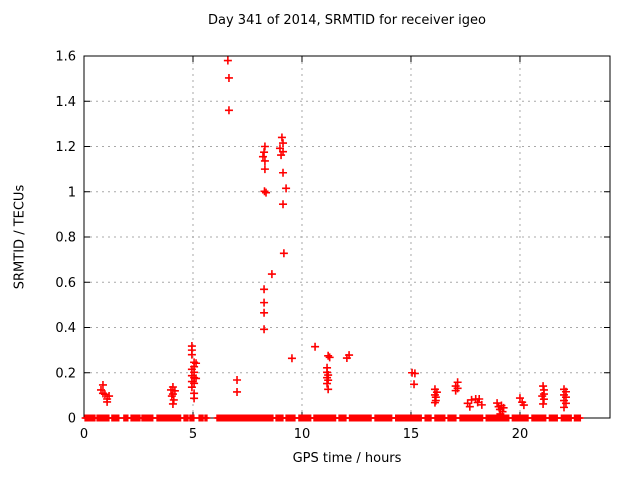  What do you see at coordinates (332, 418) in the screenshot?
I see `baseline-marker-band` at bounding box center [332, 418].